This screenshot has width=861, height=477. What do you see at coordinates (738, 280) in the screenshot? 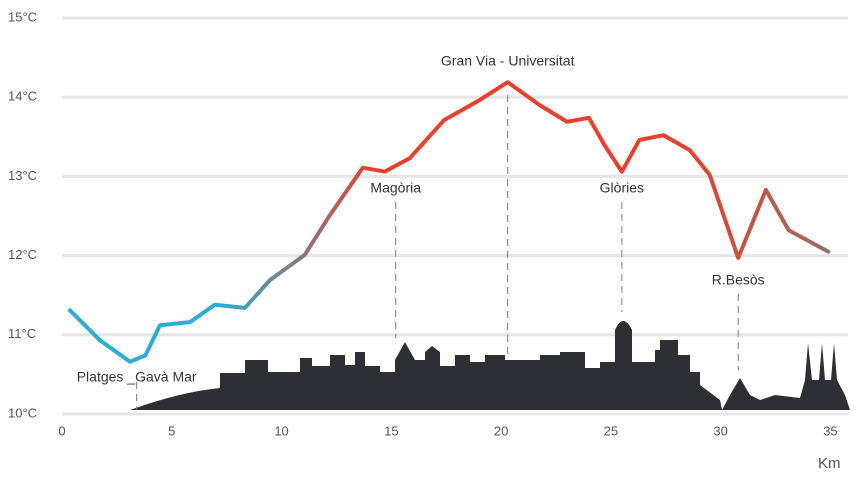
I see `annotation-label: R.Besòs` at bounding box center [738, 280].